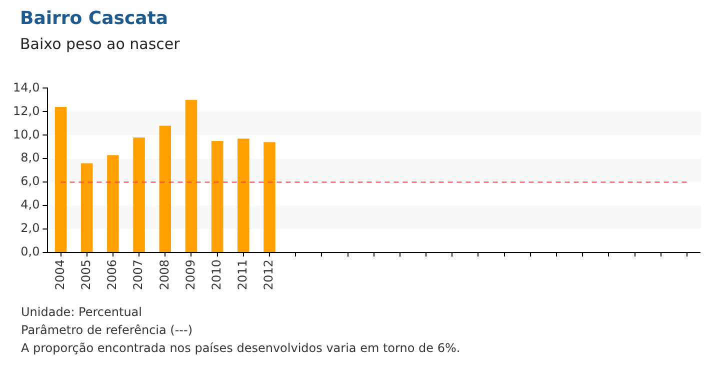 The width and height of the screenshot is (710, 371). What do you see at coordinates (30, 157) in the screenshot?
I see `y-tick-label: 8,0` at bounding box center [30, 157].